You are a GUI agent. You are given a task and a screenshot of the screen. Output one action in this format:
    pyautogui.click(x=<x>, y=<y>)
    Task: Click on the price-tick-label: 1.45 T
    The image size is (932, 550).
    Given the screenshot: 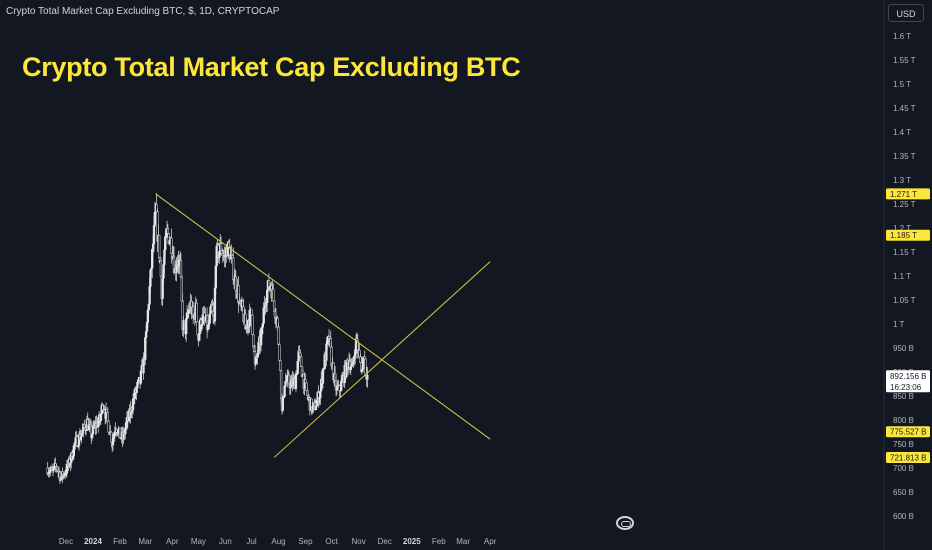 What is the action you would take?
    pyautogui.click(x=904, y=108)
    